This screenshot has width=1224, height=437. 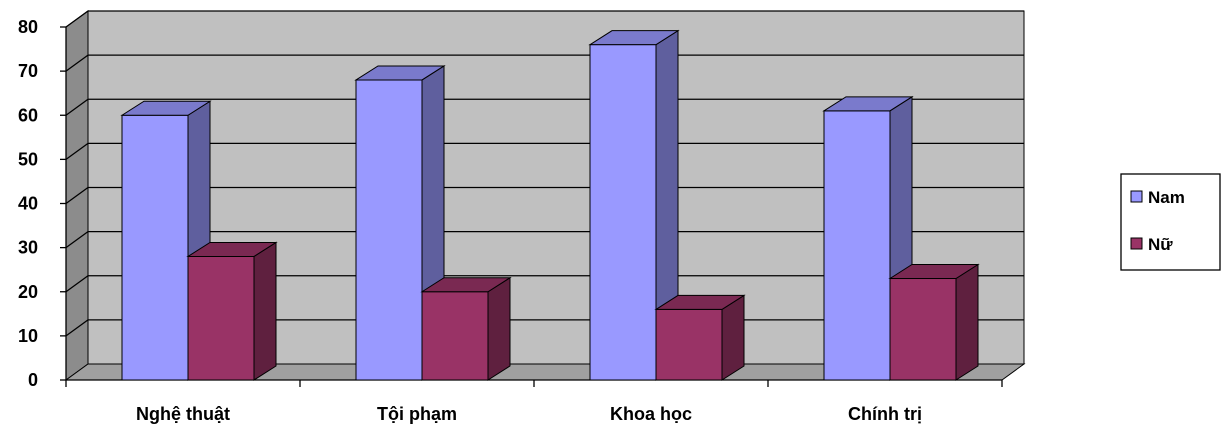 What do you see at coordinates (28, 159) in the screenshot?
I see `y-tick-label: 50` at bounding box center [28, 159].